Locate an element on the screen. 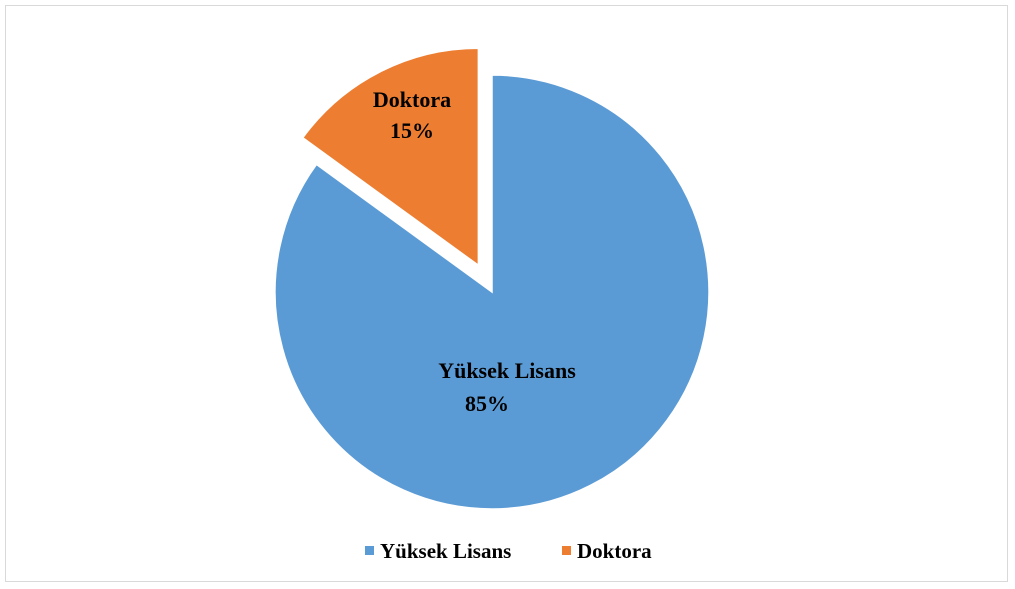 The width and height of the screenshot is (1015, 589). slice-label-value-1: 15% is located at coordinates (412, 130).